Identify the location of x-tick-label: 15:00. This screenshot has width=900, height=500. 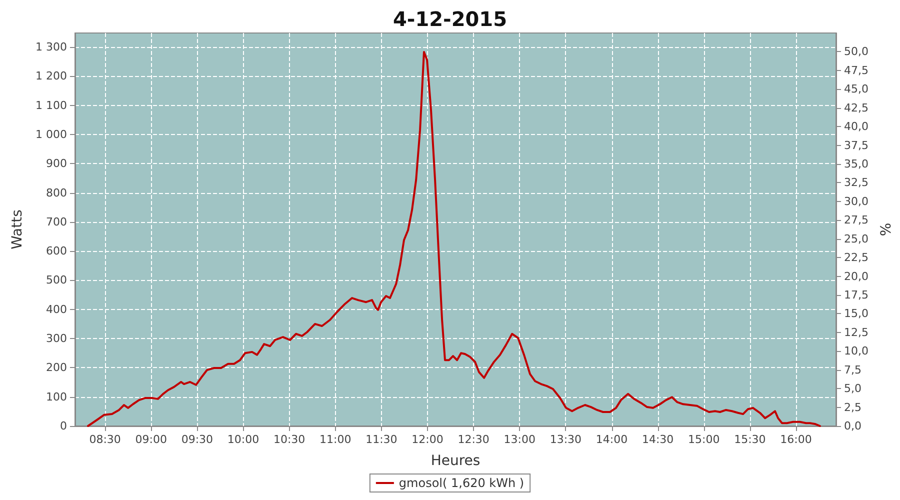
(704, 439).